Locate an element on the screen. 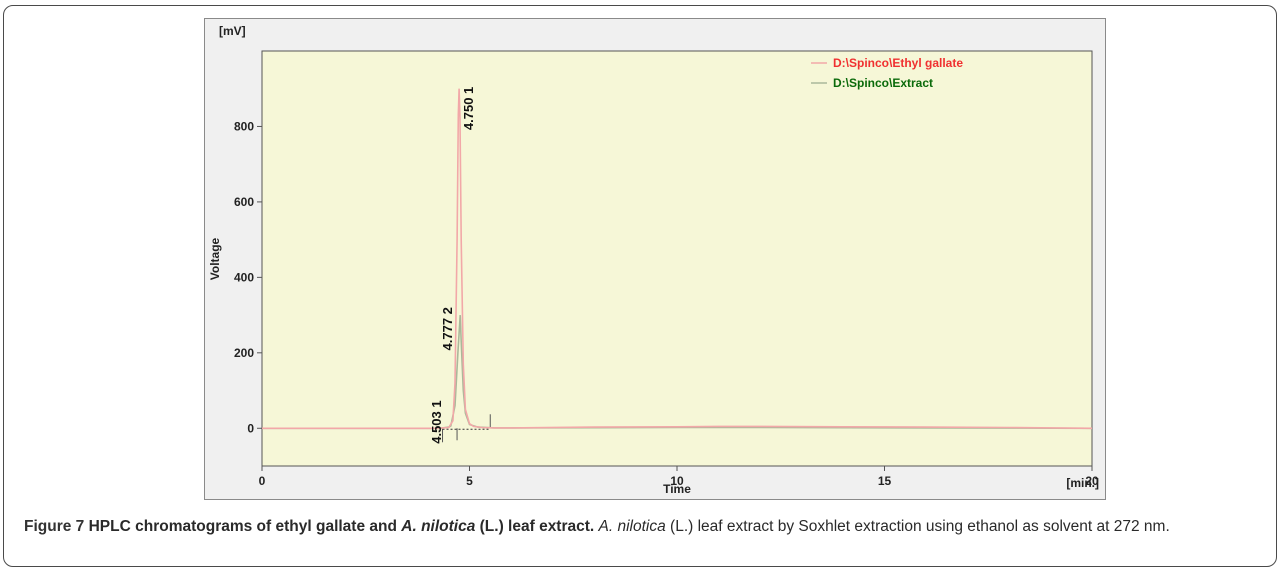 The image size is (1282, 572). x-tick-label: 5 is located at coordinates (469, 481).